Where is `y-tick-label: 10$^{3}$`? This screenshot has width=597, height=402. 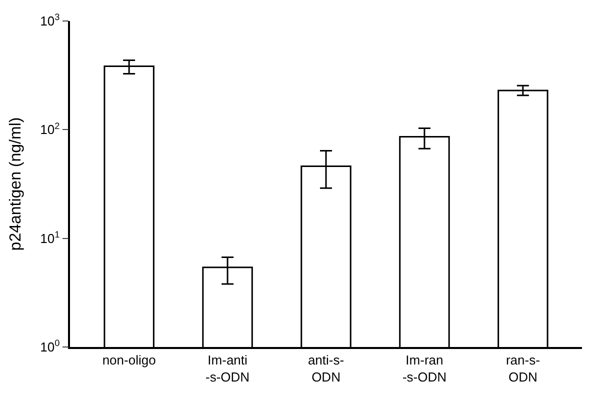 y-tick-label: 10$^{3}$ is located at coordinates (50, 20).